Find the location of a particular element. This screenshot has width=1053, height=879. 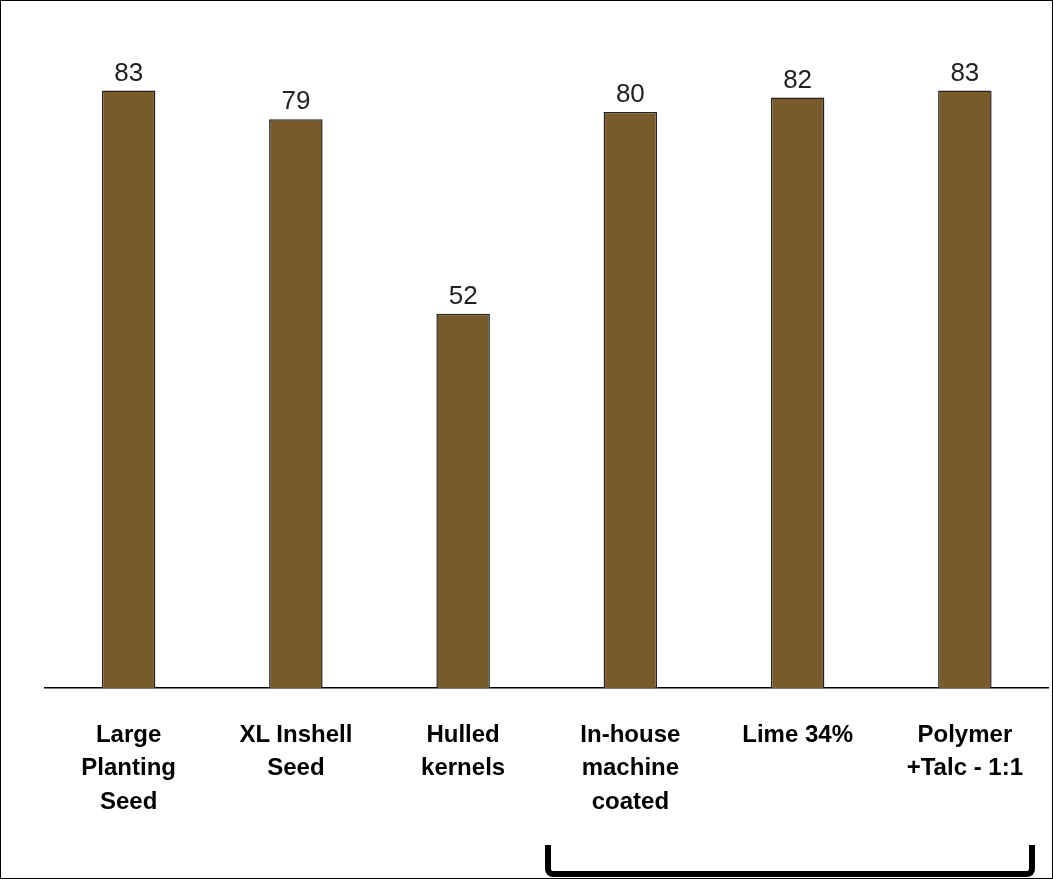

x-tick-label: Polymer +Talc - 1:1 is located at coordinates (964, 750).